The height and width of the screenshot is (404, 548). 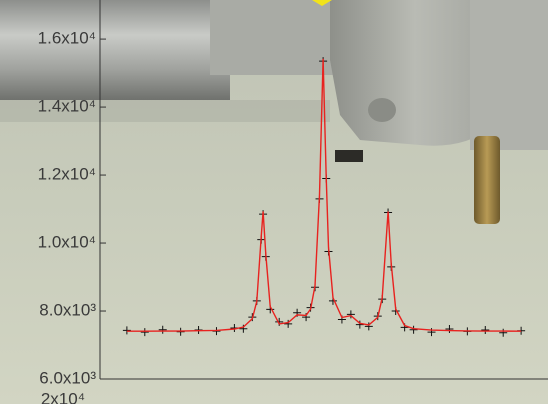 I want to click on y-tick-label: 6.0x10³, so click(x=67, y=377).